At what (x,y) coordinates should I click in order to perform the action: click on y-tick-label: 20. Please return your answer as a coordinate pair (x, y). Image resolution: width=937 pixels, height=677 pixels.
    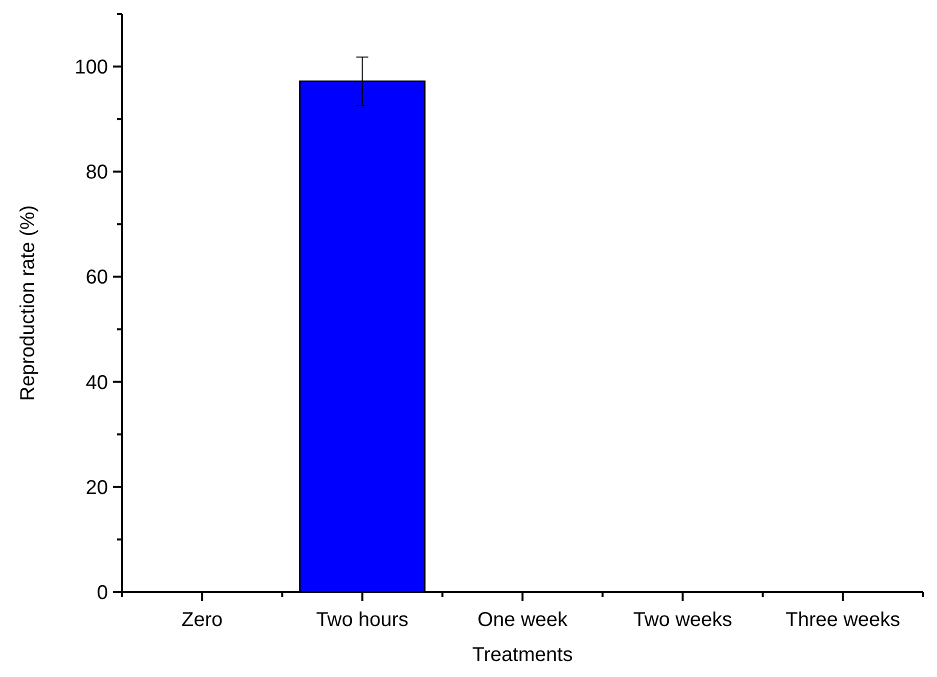
    Looking at the image, I should click on (97, 487).